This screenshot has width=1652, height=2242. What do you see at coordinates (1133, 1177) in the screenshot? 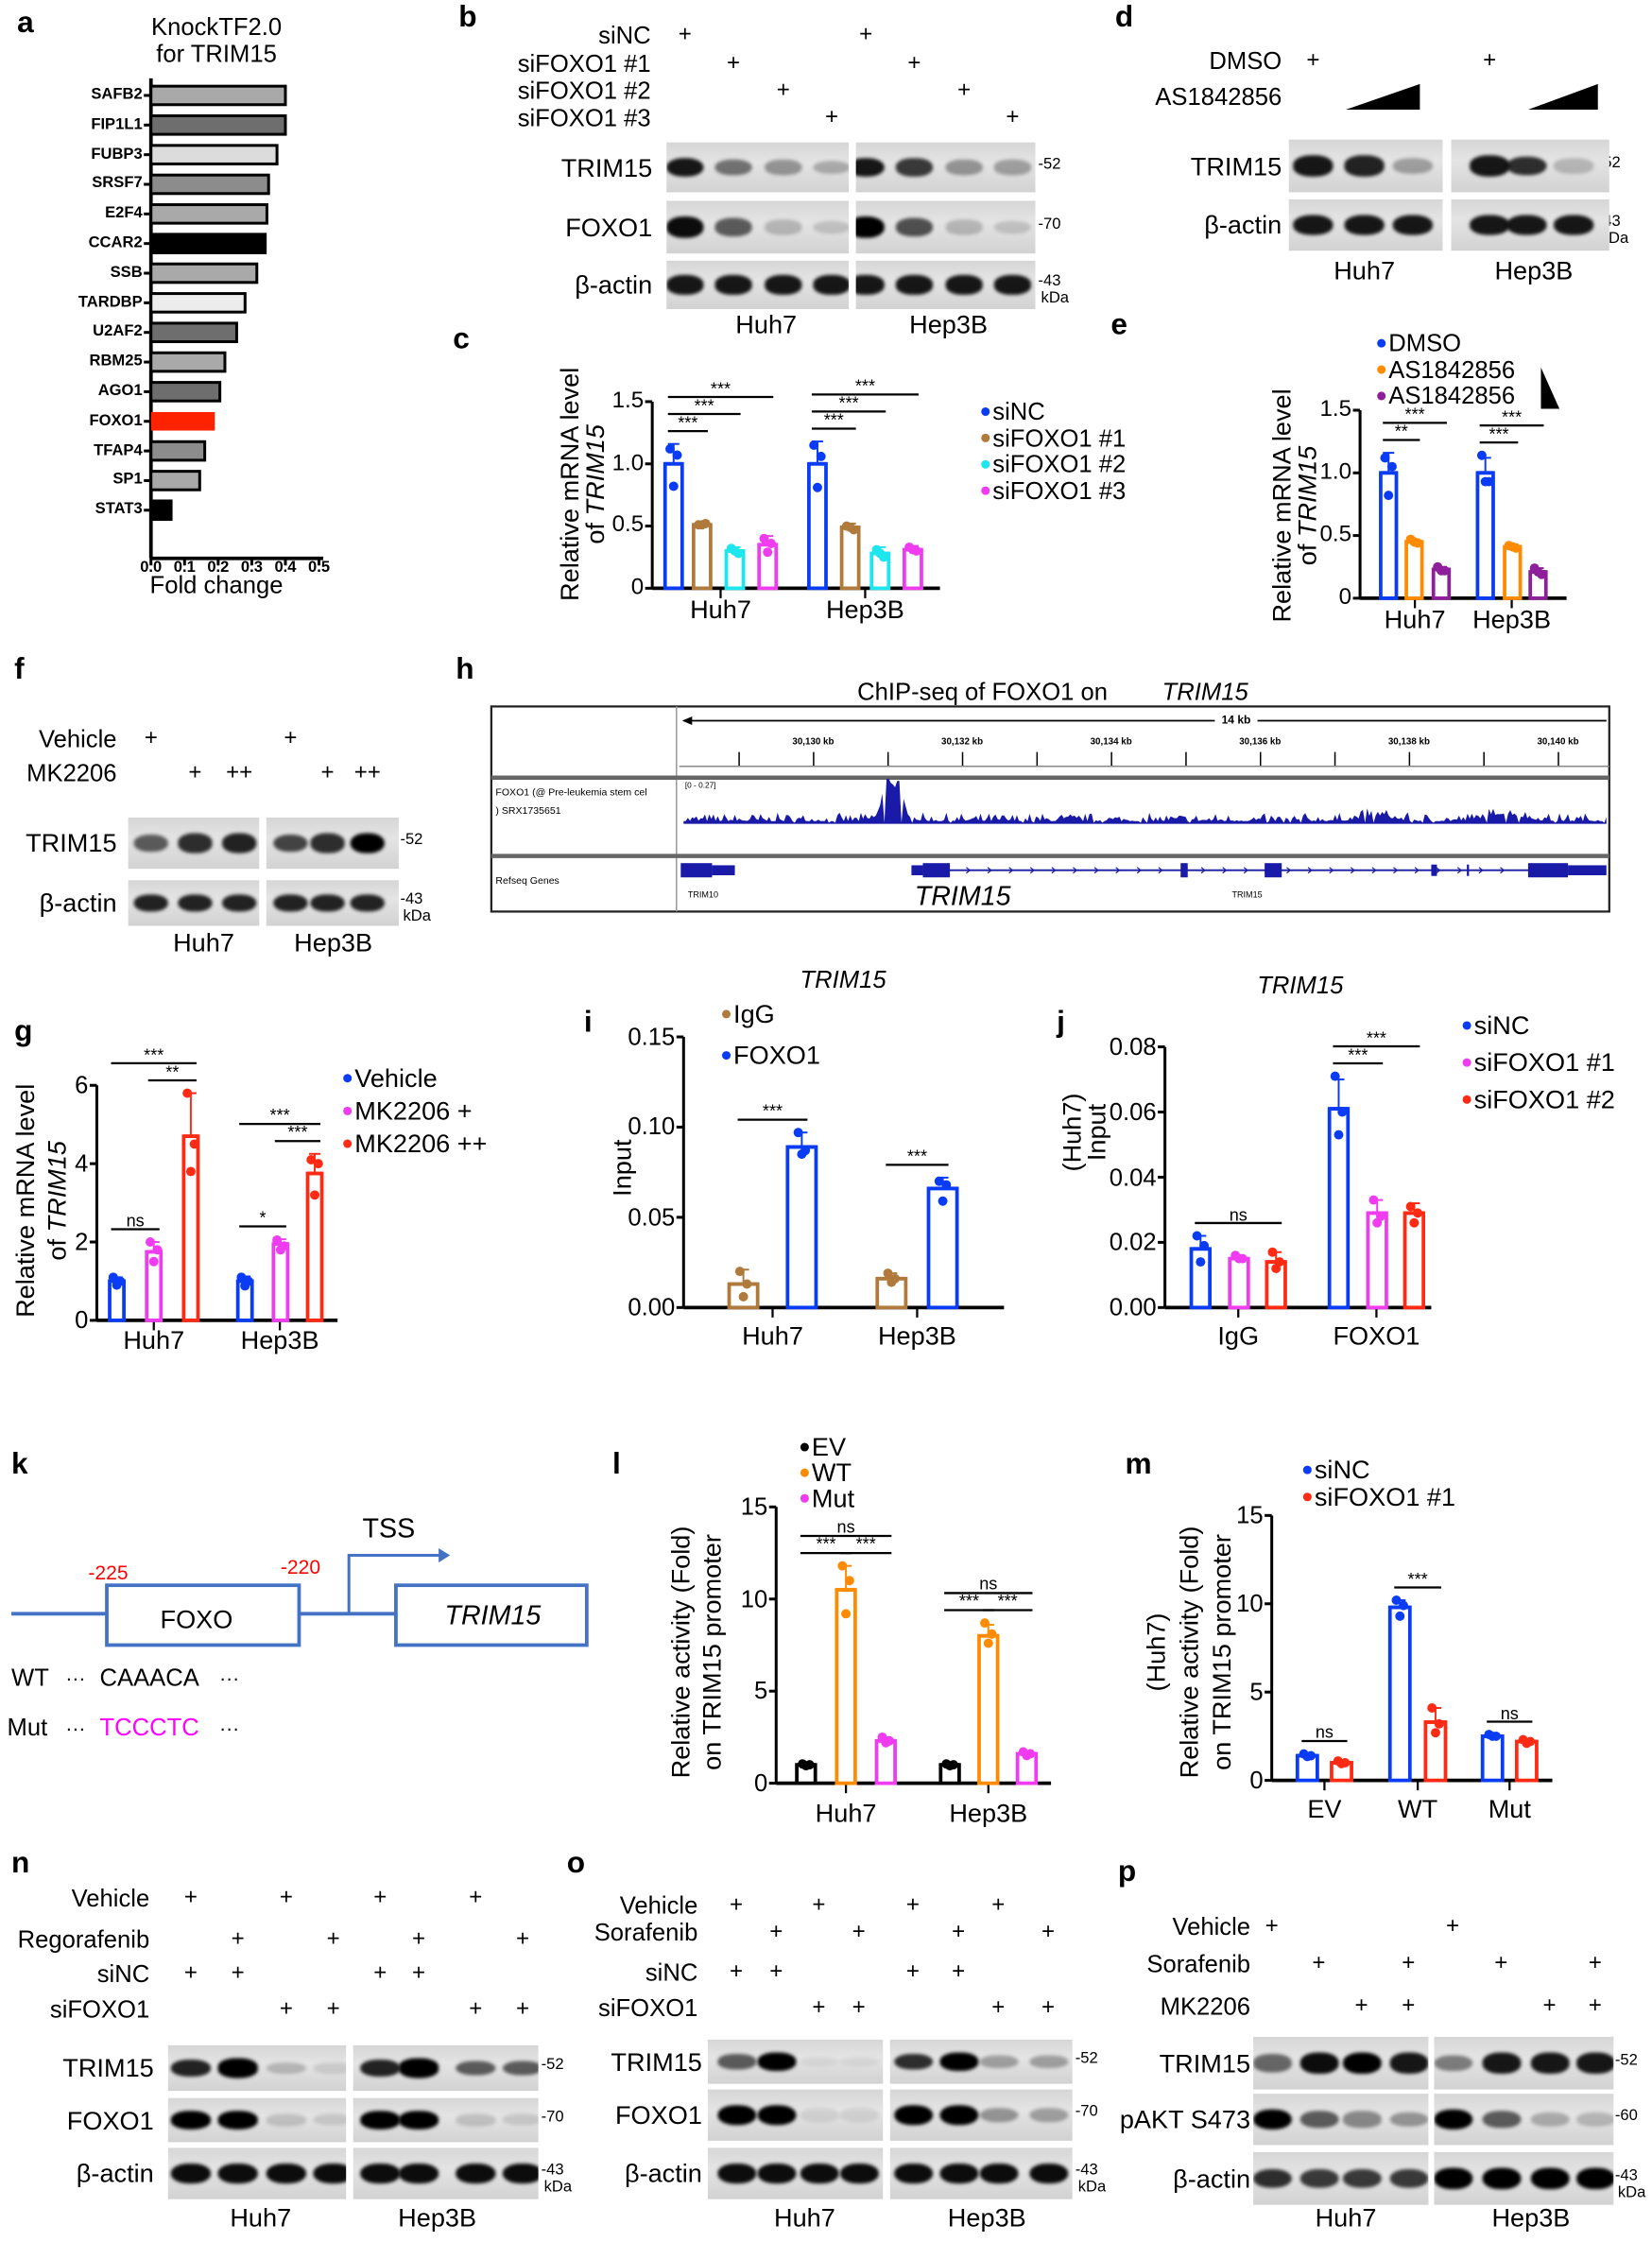
I see `y-tick-label: 0.04` at bounding box center [1133, 1177].